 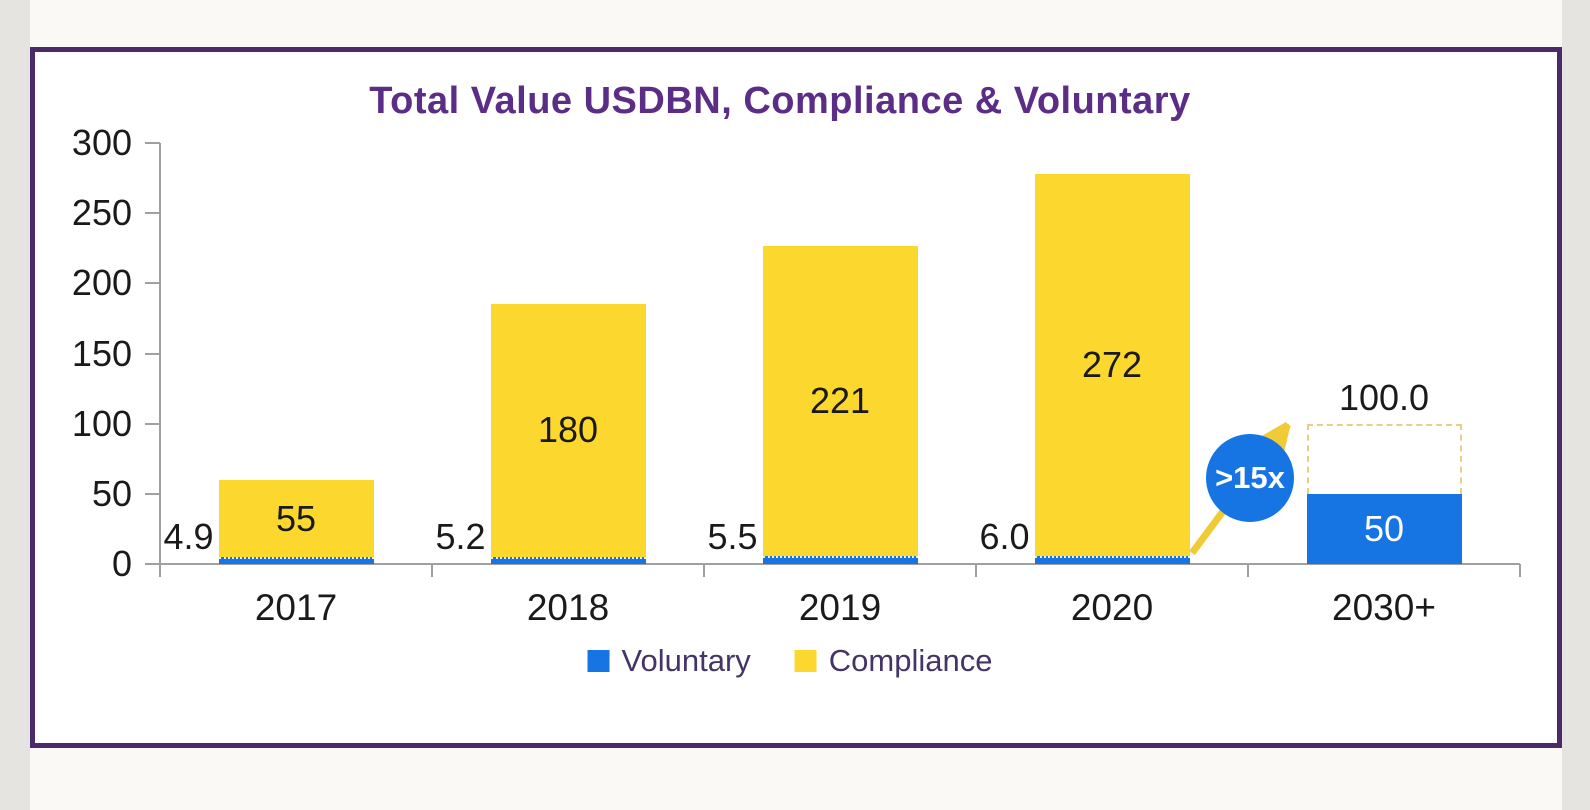 I want to click on x-axis, so click(x=839, y=564).